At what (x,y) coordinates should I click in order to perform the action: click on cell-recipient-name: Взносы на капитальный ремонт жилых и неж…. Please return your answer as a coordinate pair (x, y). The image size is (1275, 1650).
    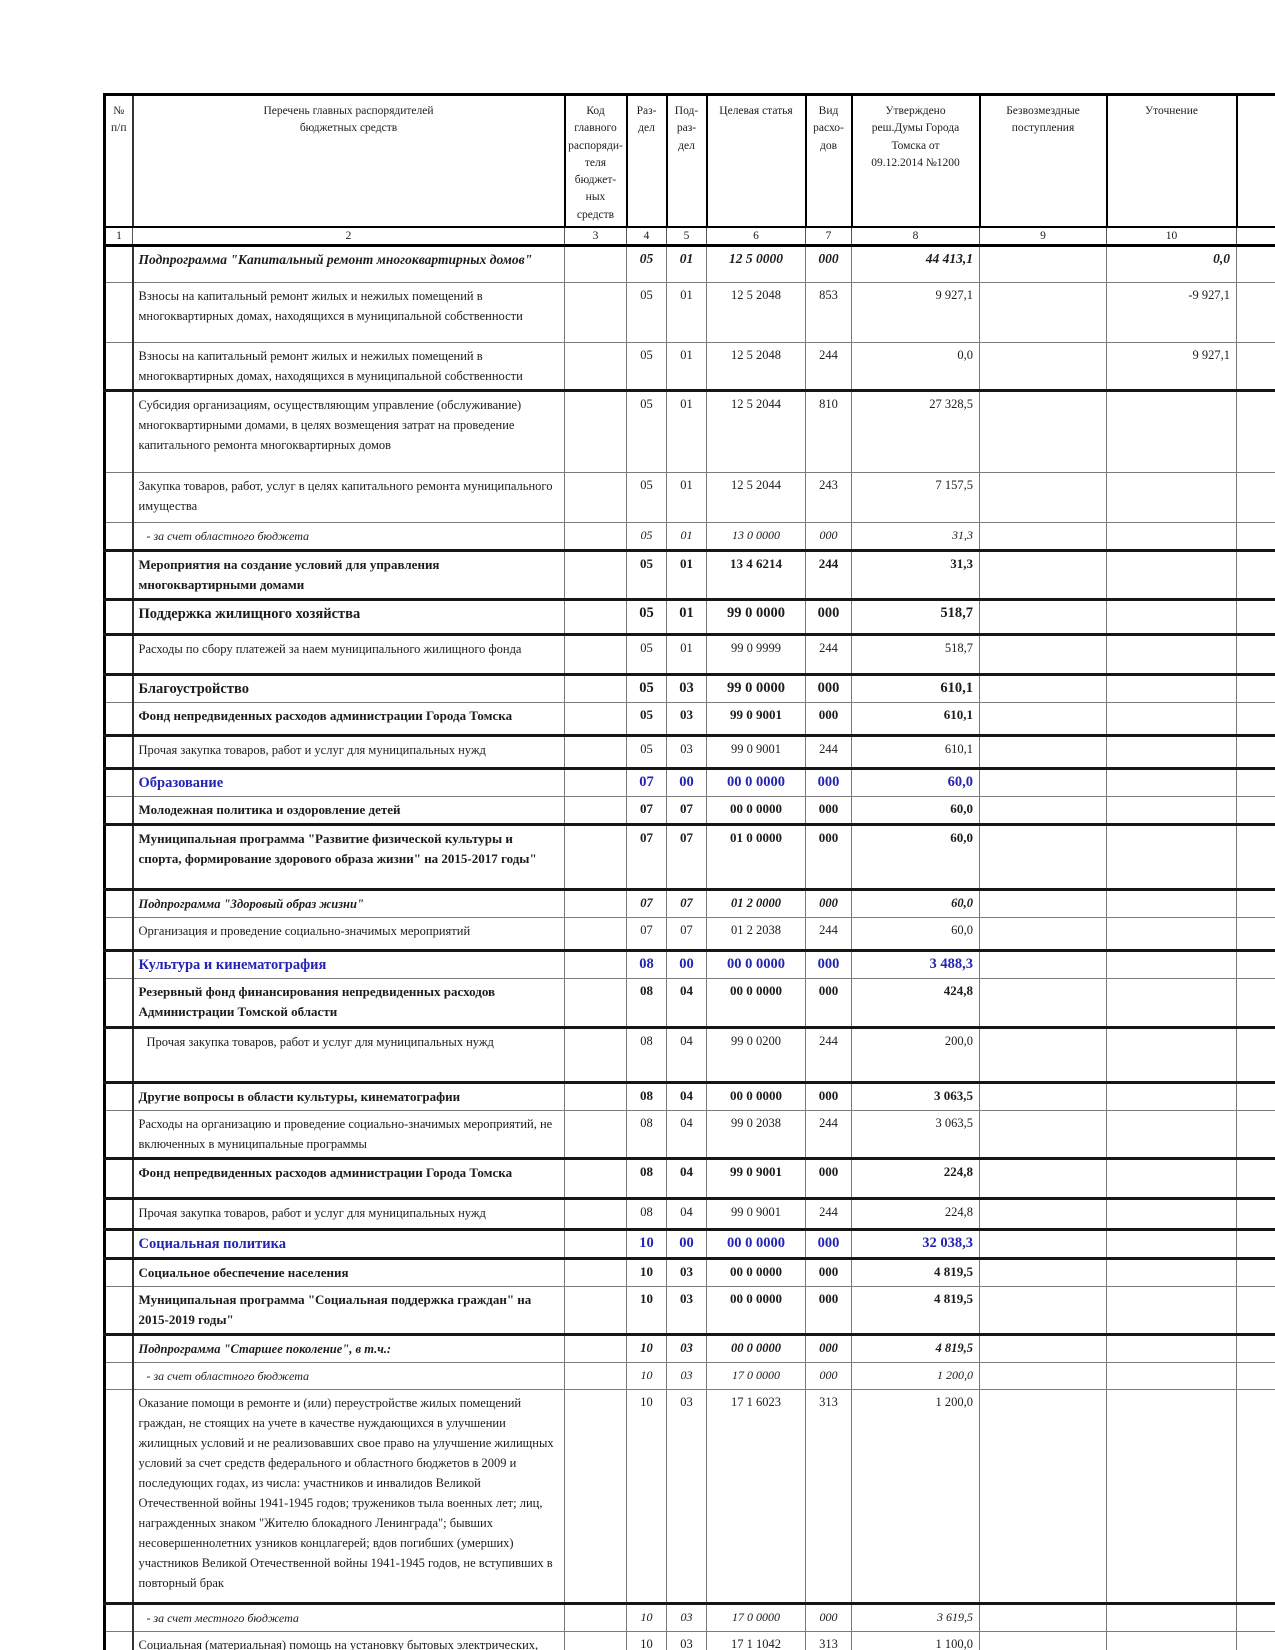
    Looking at the image, I should click on (348, 312).